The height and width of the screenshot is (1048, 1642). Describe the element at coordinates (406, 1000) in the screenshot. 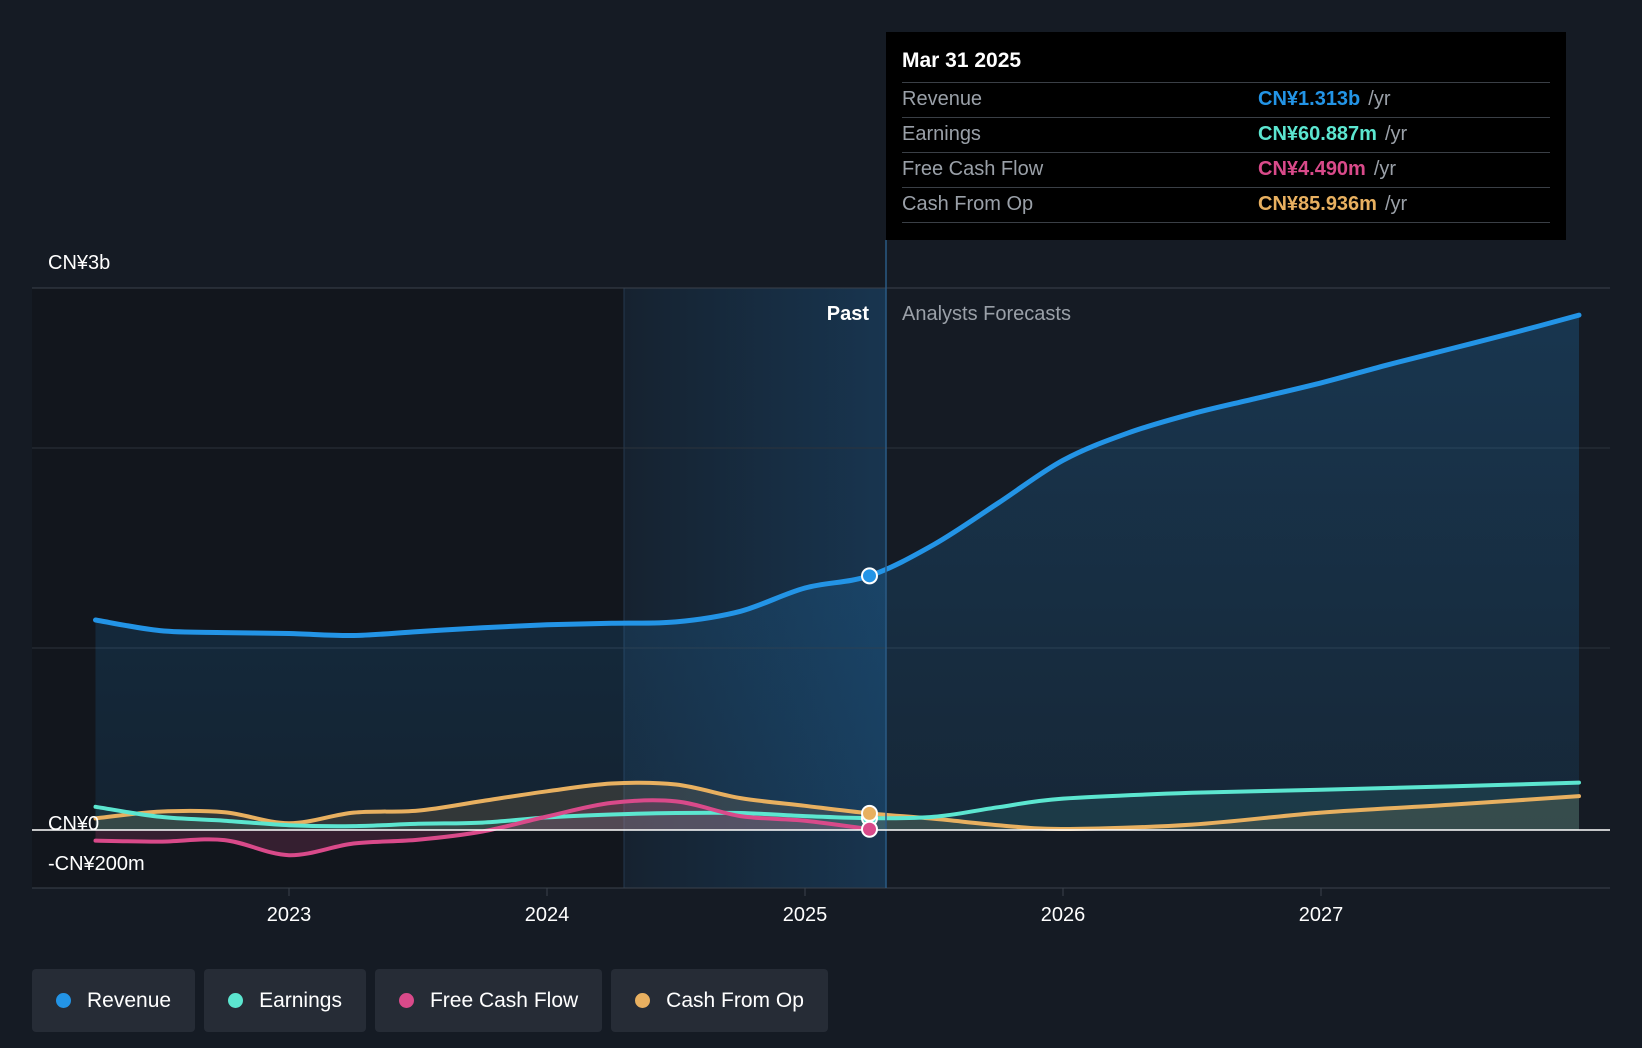

I see `fcf-dot-icon` at that location.